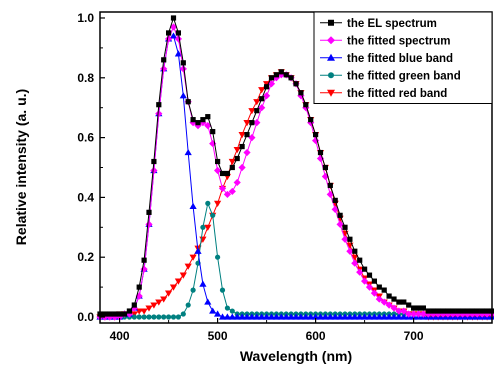  What do you see at coordinates (399, 41) in the screenshot?
I see `legend-label: the fitted spectrum` at bounding box center [399, 41].